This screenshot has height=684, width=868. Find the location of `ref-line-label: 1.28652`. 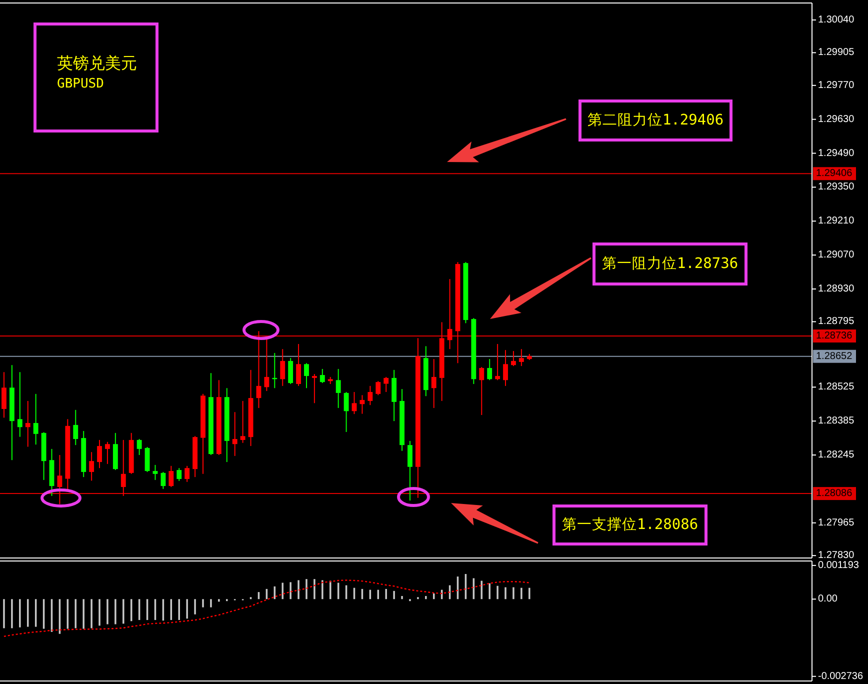

ref-line-label: 1.28652 is located at coordinates (834, 356).